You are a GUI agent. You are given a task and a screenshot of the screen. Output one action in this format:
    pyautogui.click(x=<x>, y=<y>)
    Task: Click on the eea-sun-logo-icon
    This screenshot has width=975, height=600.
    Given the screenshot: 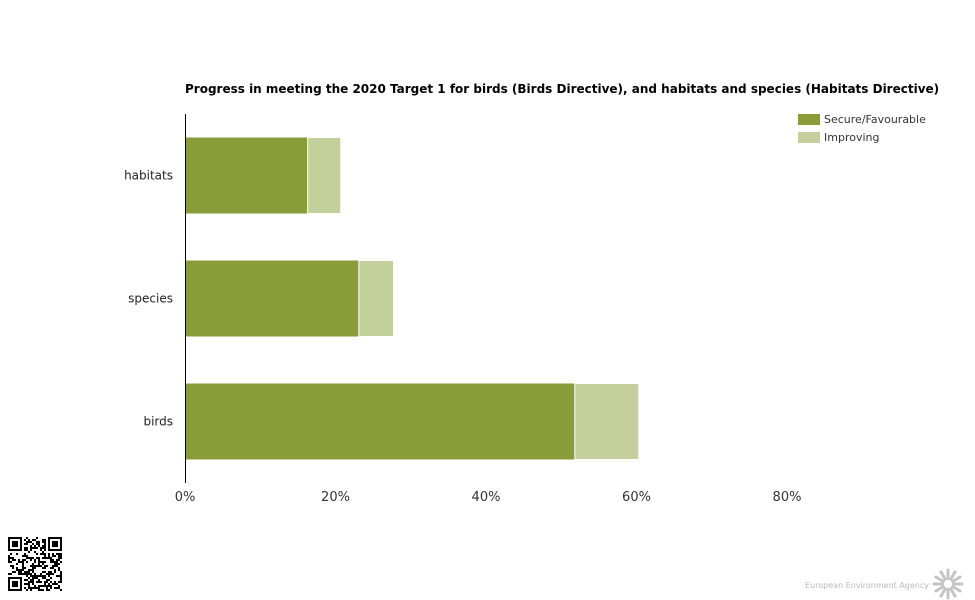 What is the action you would take?
    pyautogui.click(x=948, y=584)
    